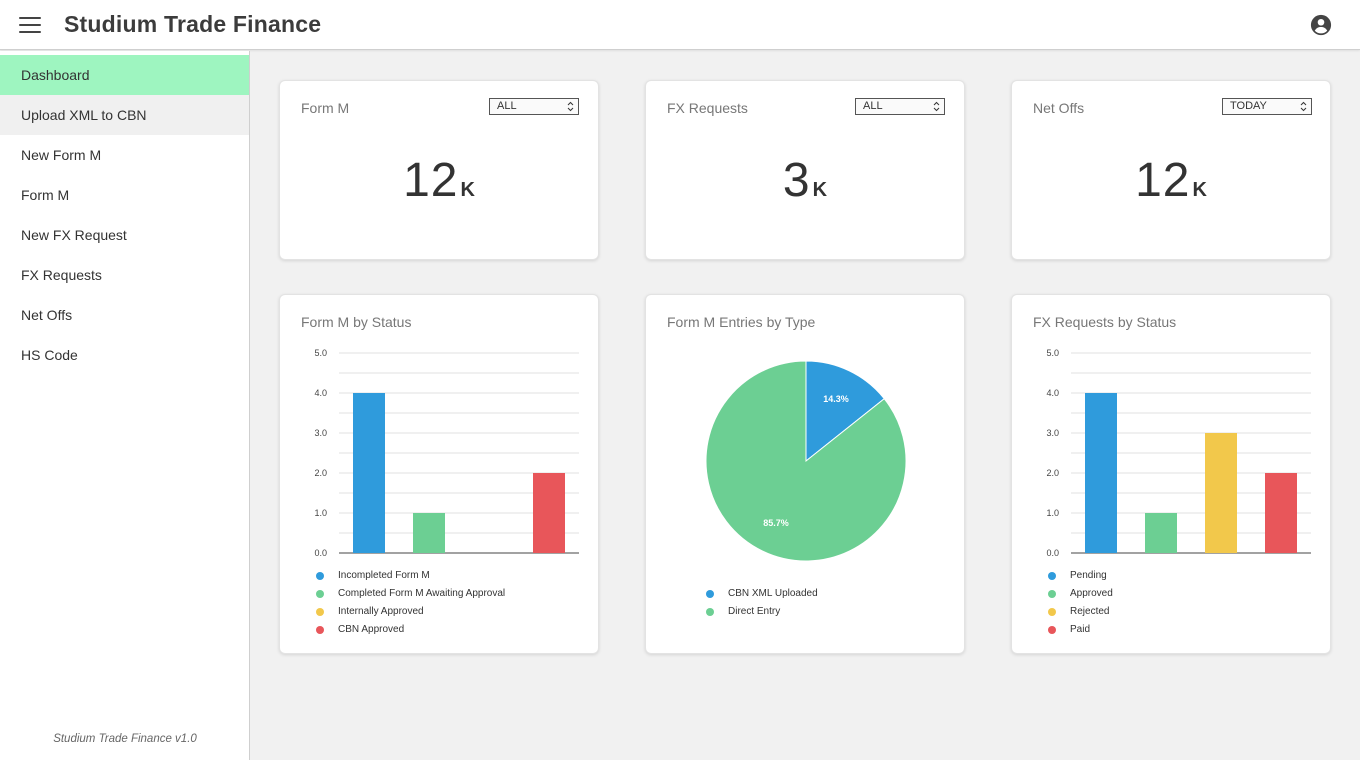 This screenshot has width=1360, height=760. I want to click on pie-slice-label: 85.7%, so click(776, 523).